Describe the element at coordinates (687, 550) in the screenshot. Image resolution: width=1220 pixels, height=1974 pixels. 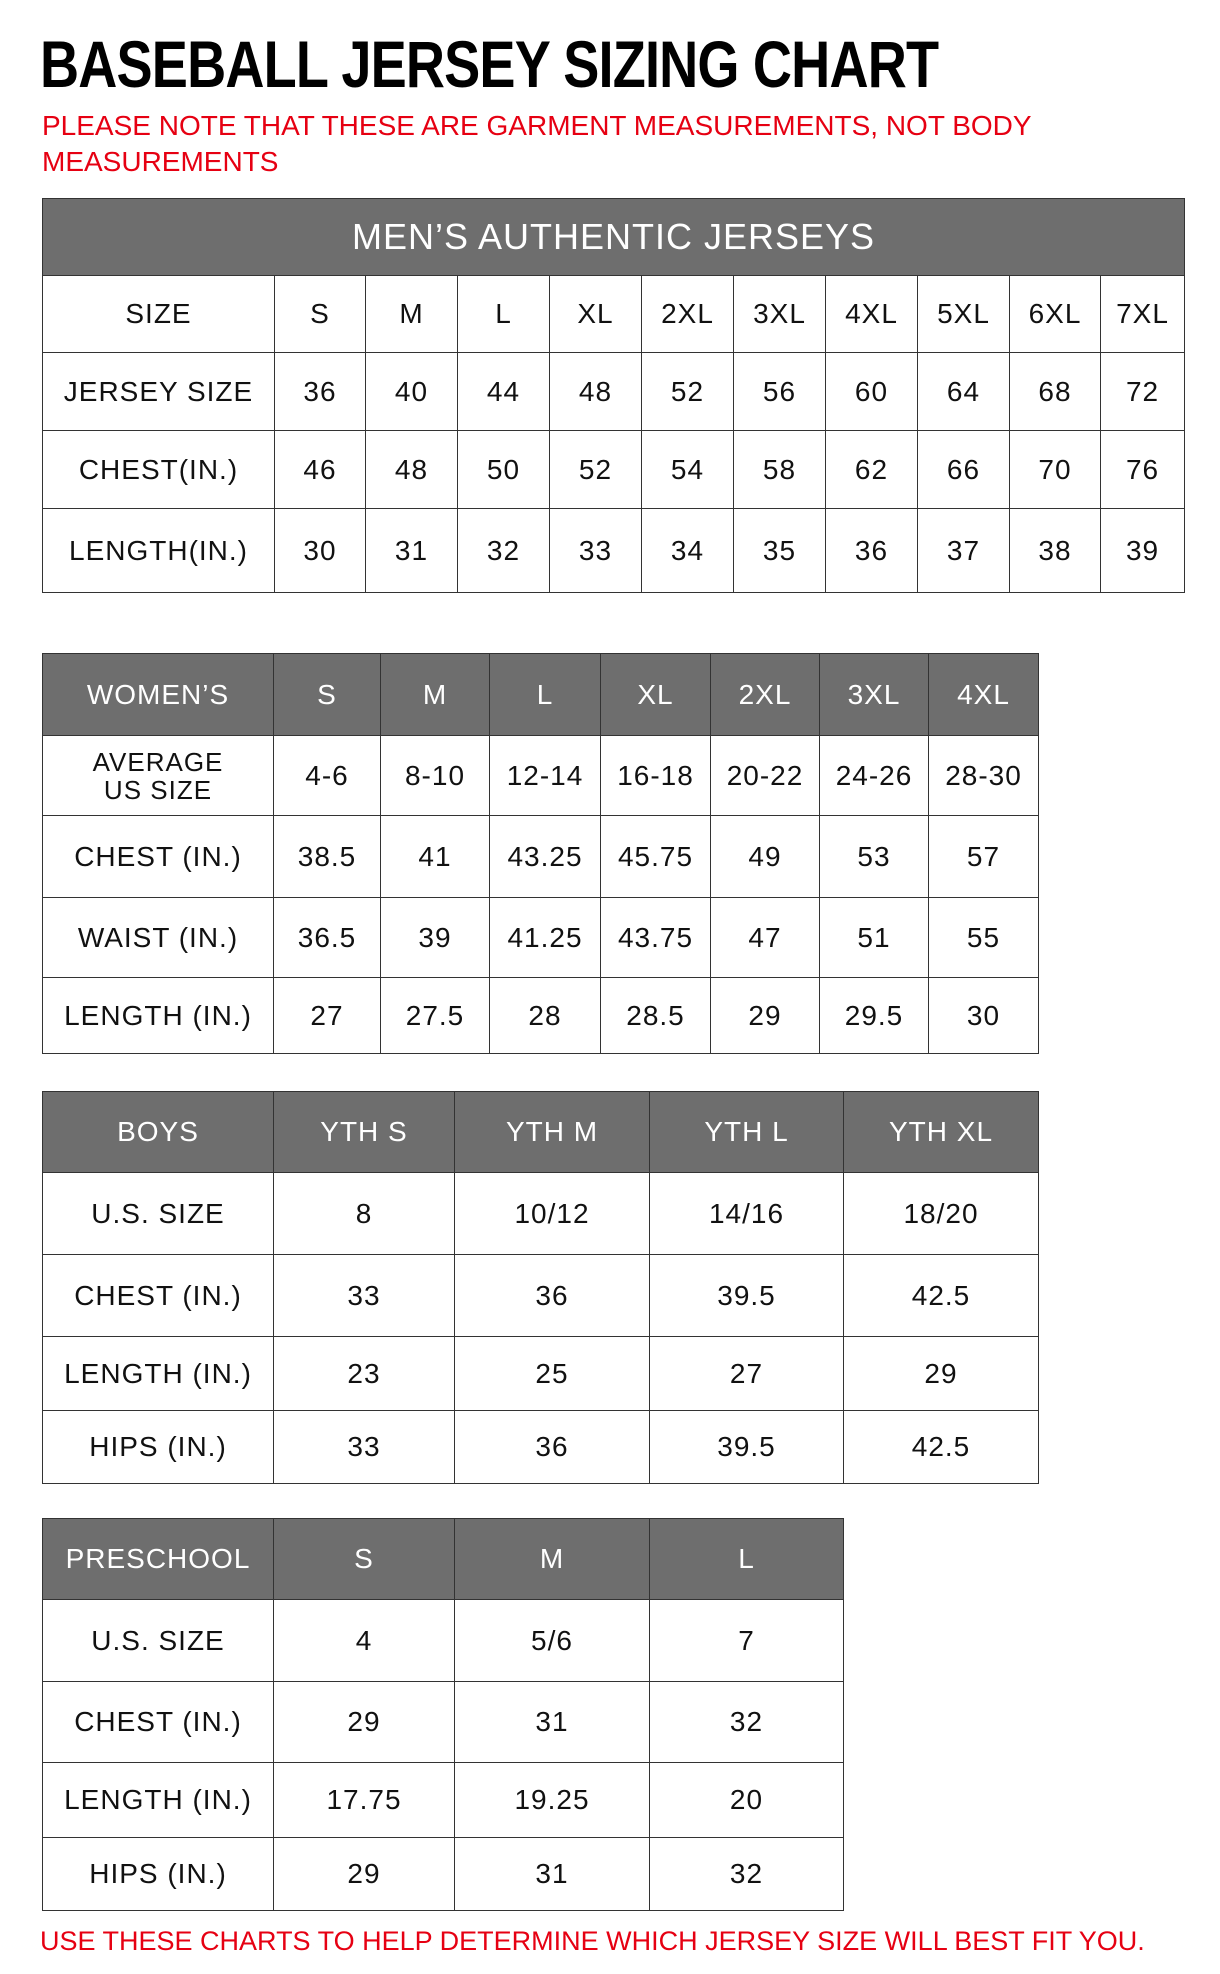
I see `table-cell: 34` at that location.